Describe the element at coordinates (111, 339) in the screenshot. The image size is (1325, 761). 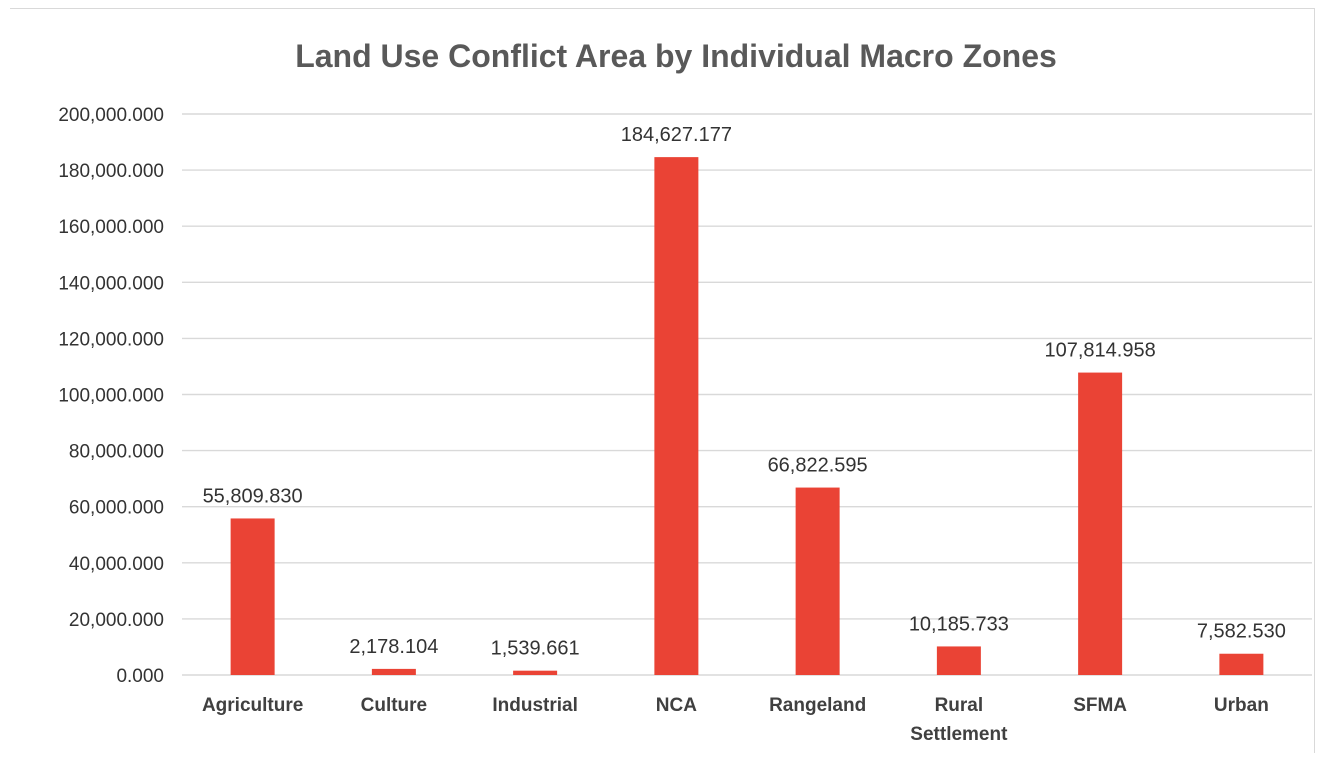
I see `y-tick-label: 120,000.000` at that location.